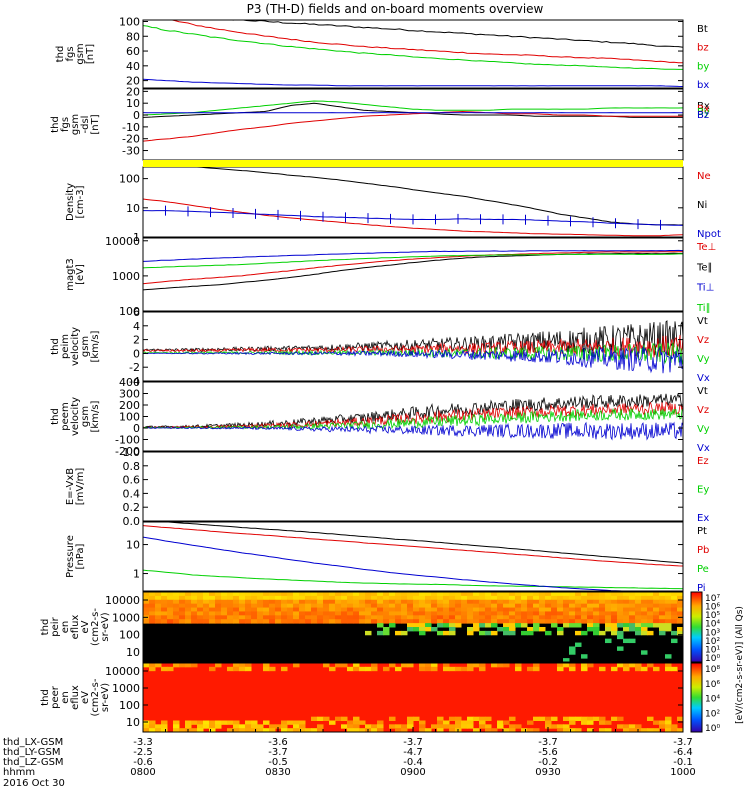 The height and width of the screenshot is (800, 750). What do you see at coordinates (412, 772) in the screenshot?
I see `x-row-value: 0900` at bounding box center [412, 772].